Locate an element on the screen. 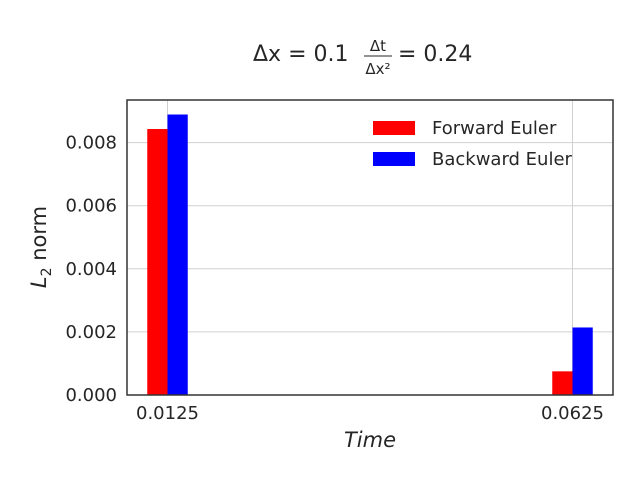  title-rhs: = 0.24 is located at coordinates (435, 54).